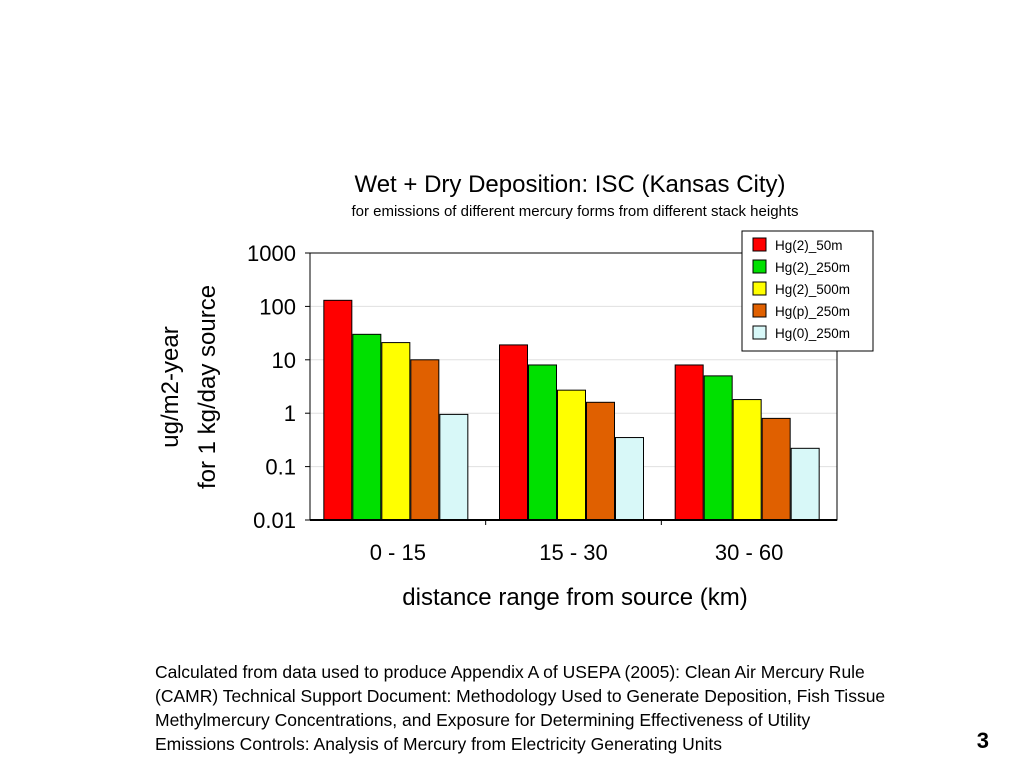 This screenshot has height=768, width=1024. Describe the element at coordinates (274, 520) in the screenshot. I see `y-tick-label: 0.01` at that location.